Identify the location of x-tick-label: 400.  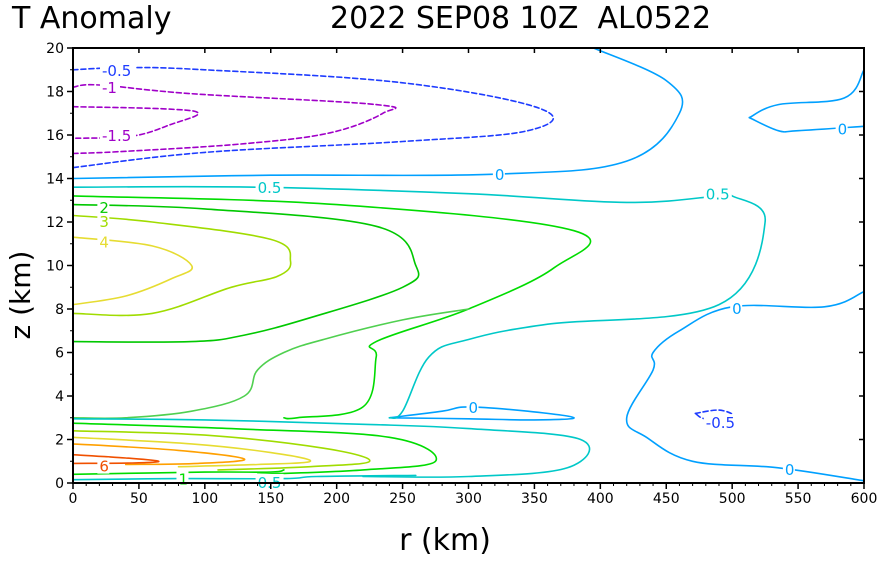
(600, 499).